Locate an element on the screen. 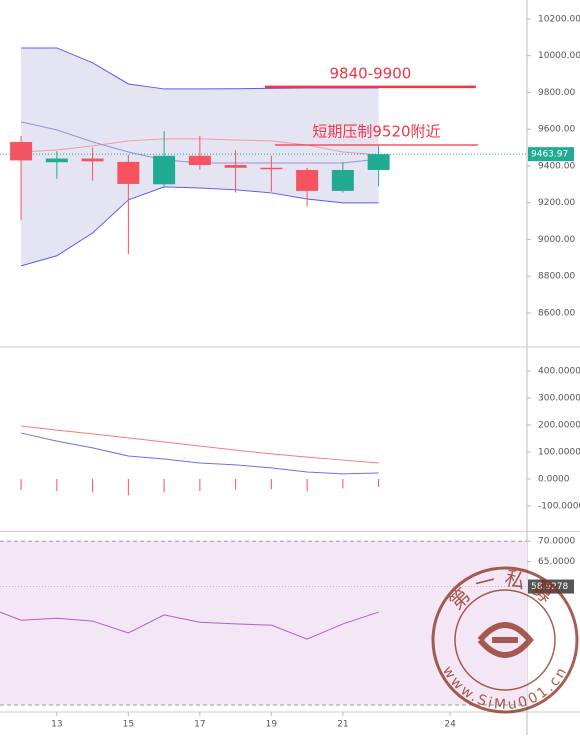  y-tick-label: -100.0000 is located at coordinates (559, 506).